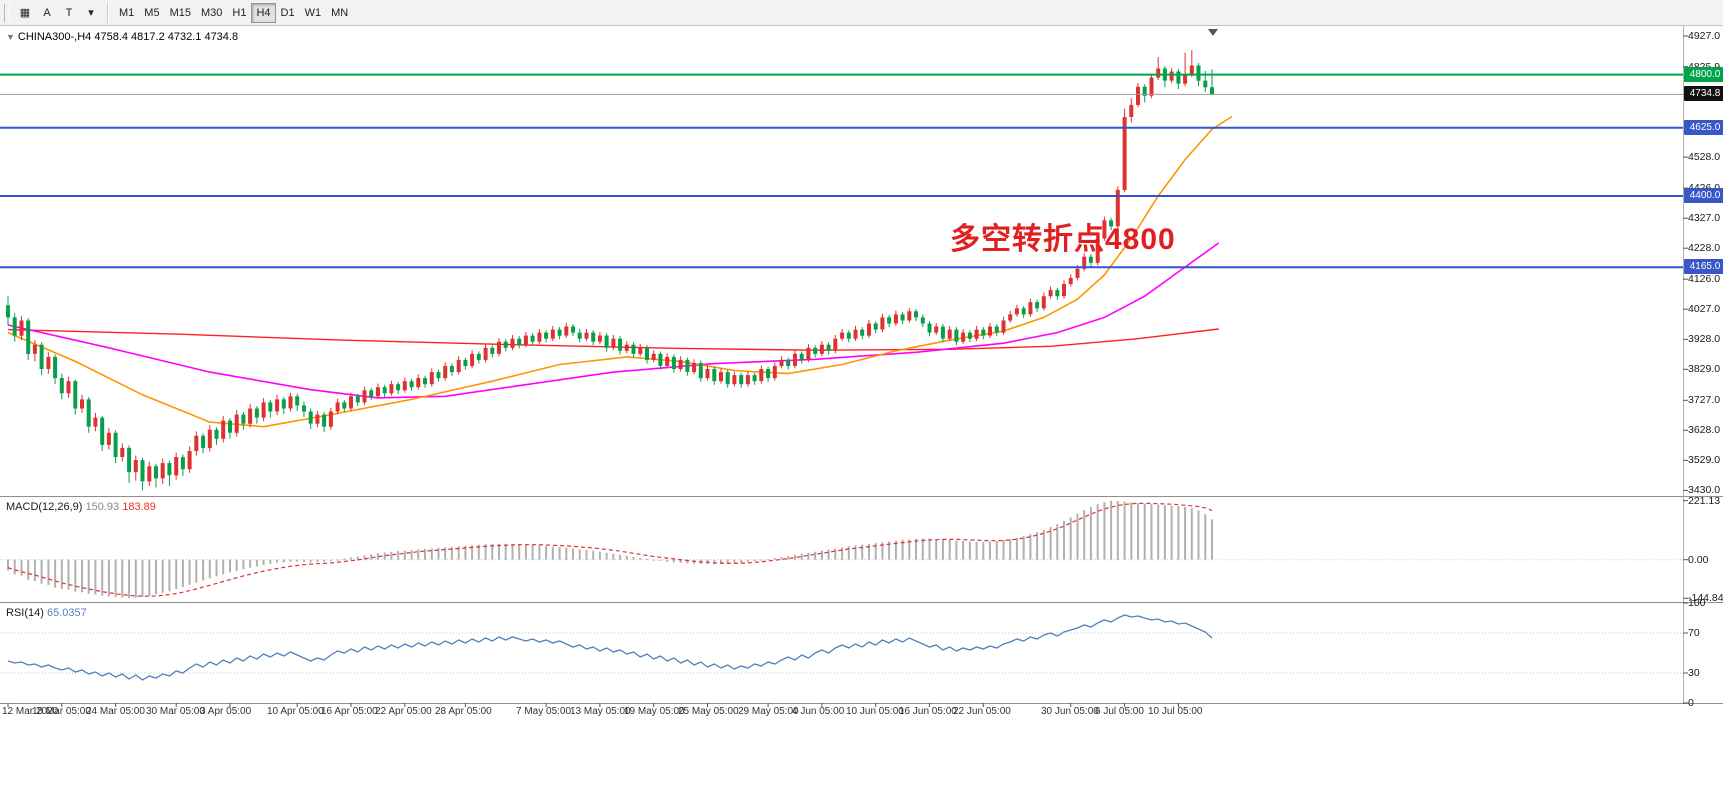 The width and height of the screenshot is (1723, 796). Describe the element at coordinates (1703, 93) in the screenshot. I see `price-badge: 4734.8` at that location.